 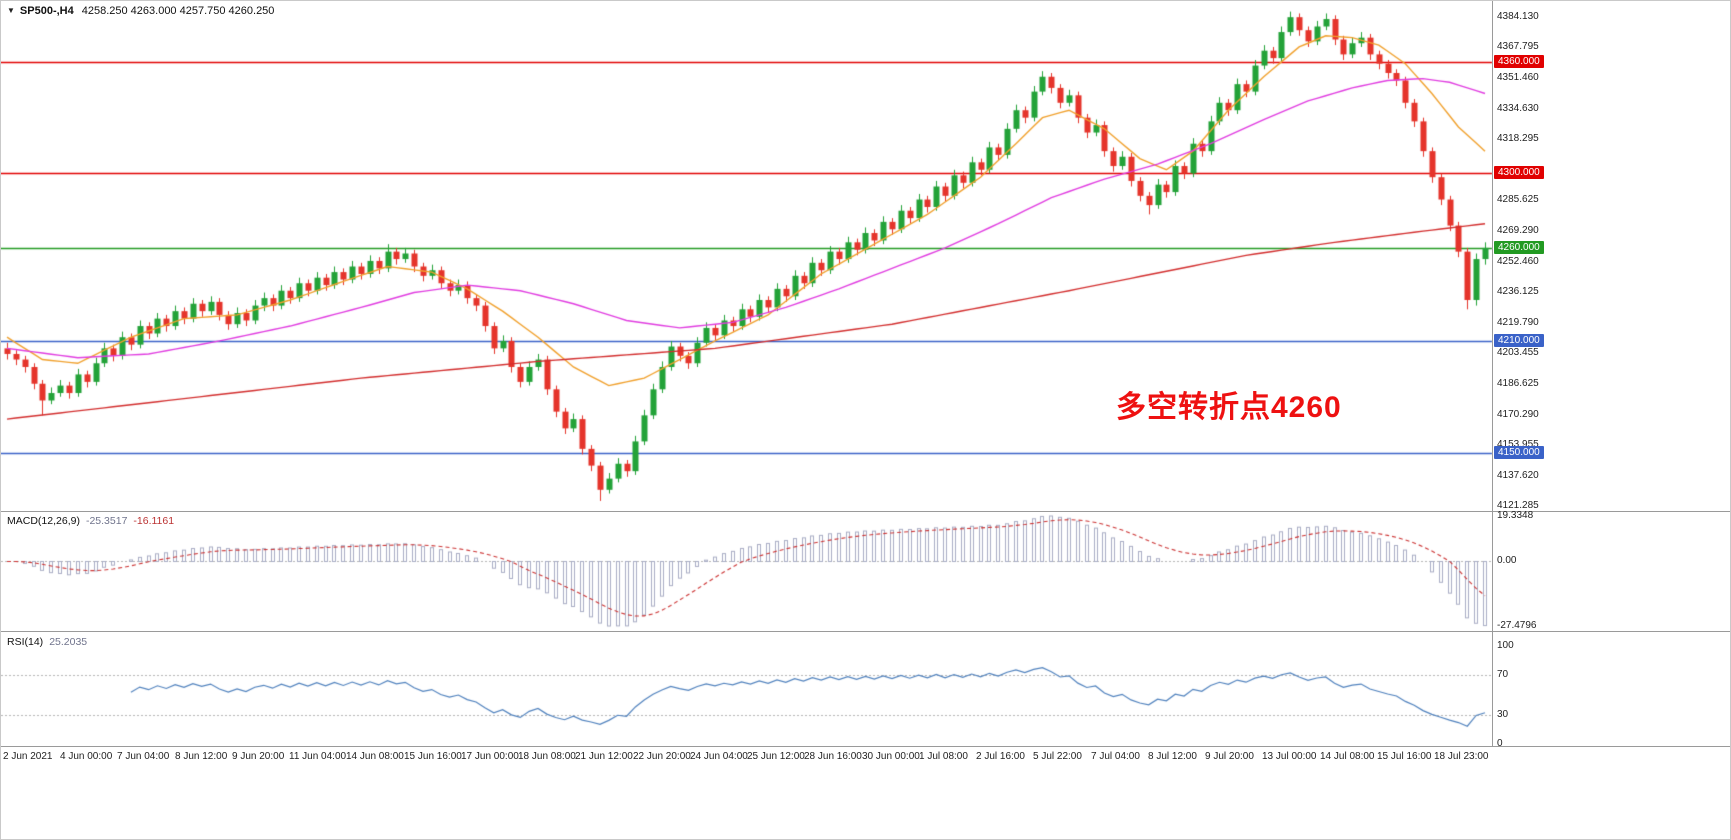 I want to click on symbol-dropdown-icon: ▼, so click(x=11, y=10).